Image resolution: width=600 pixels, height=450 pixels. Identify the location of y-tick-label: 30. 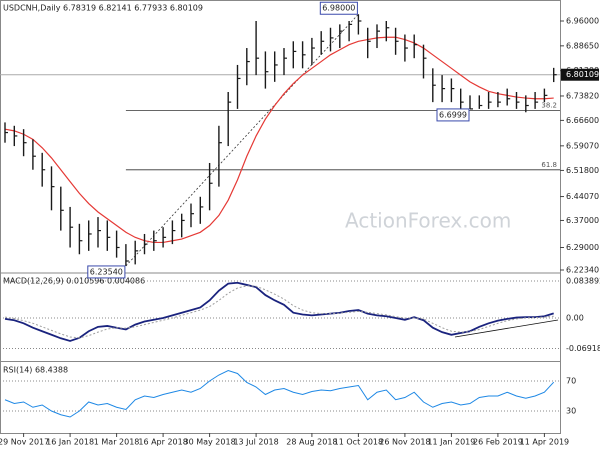
(571, 411).